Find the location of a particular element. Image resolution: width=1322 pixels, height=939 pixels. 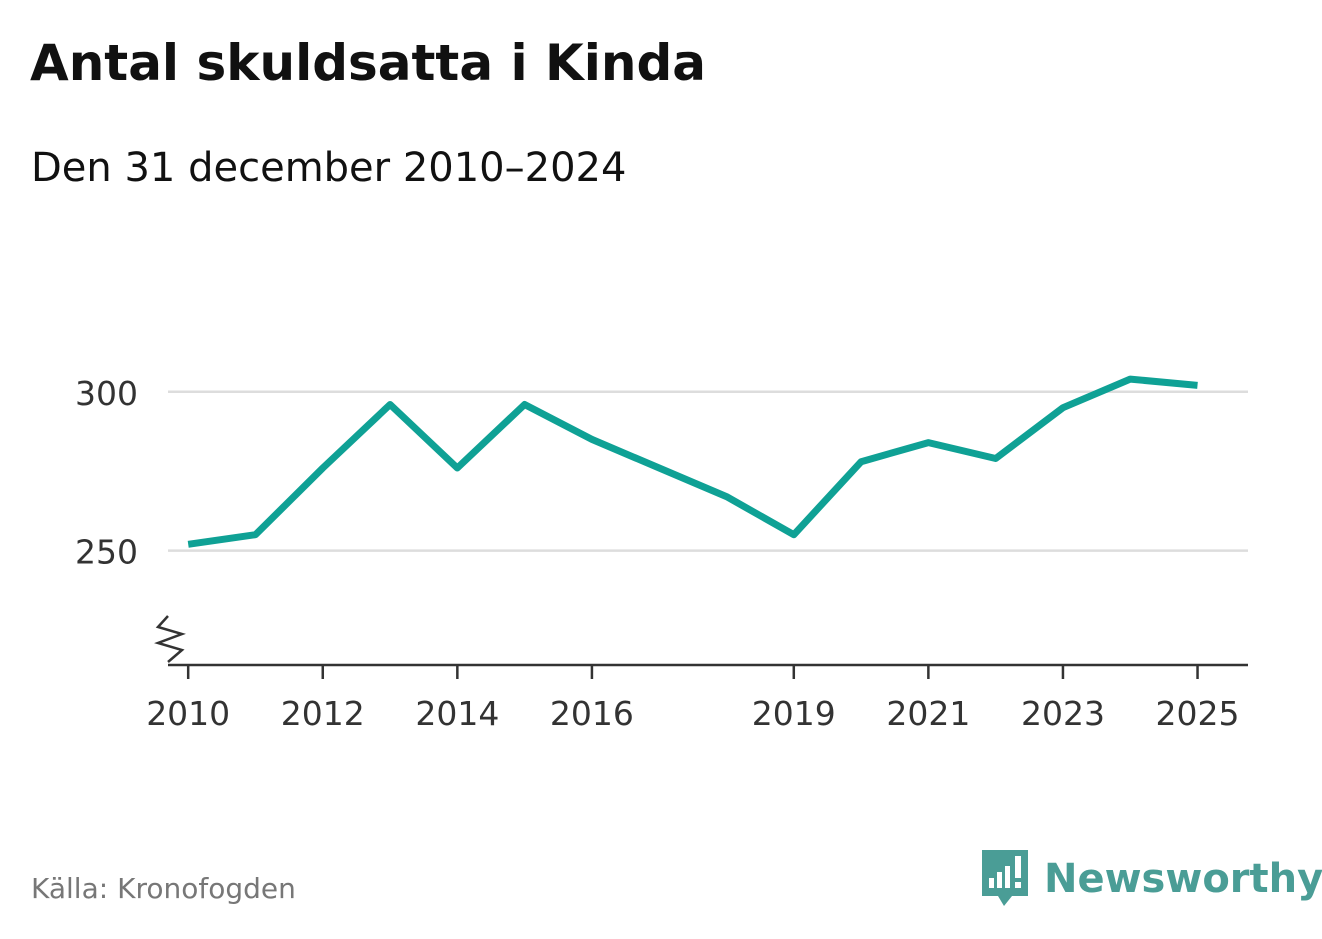

x-tick-label-2023: 2023 is located at coordinates (1063, 713).